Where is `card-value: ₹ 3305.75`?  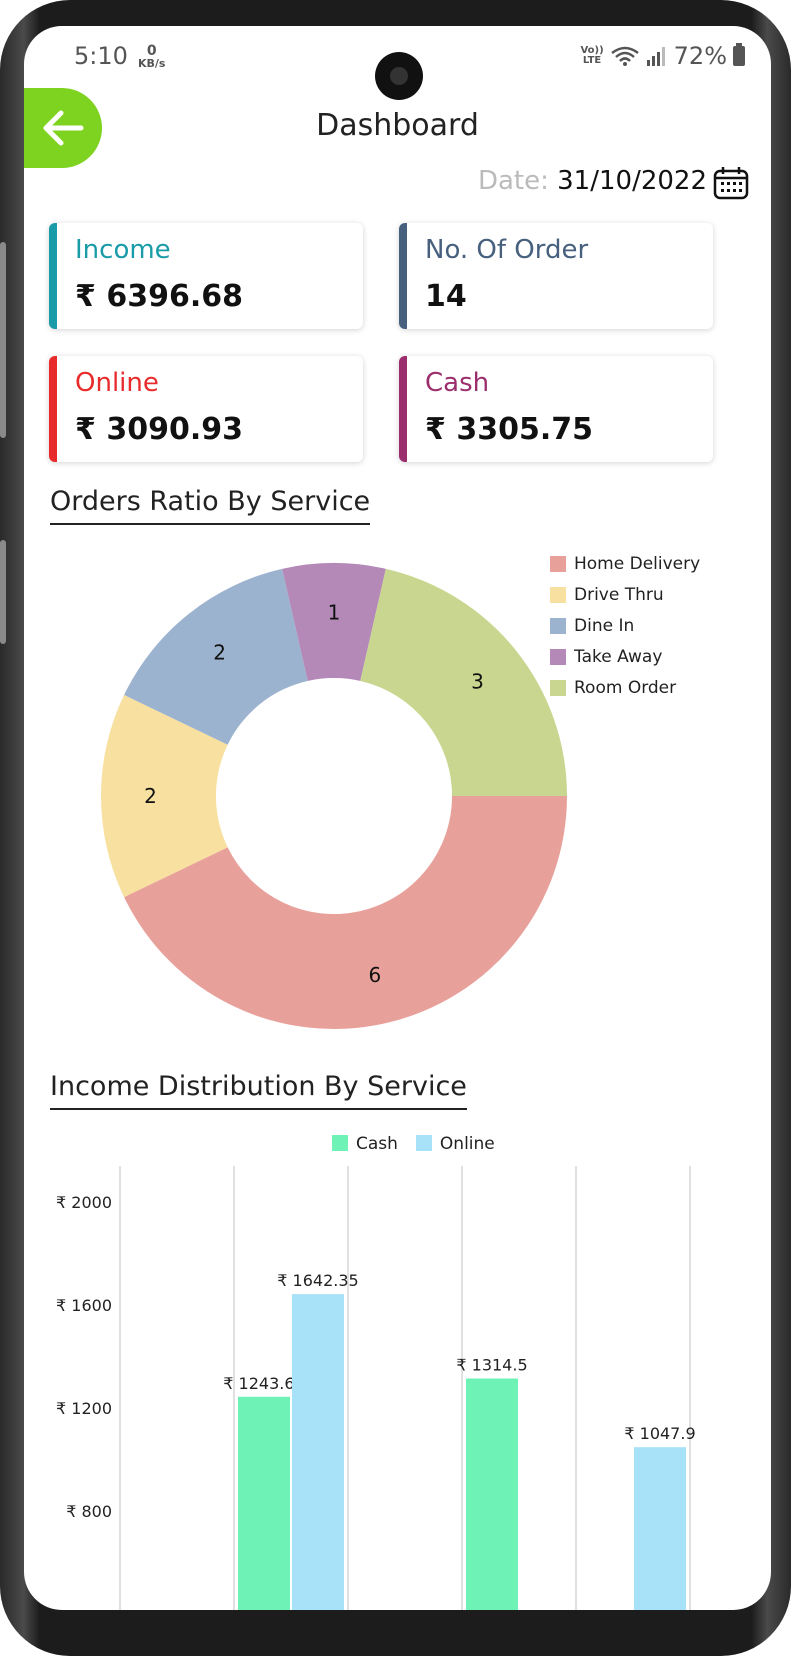 card-value: ₹ 3305.75 is located at coordinates (509, 429).